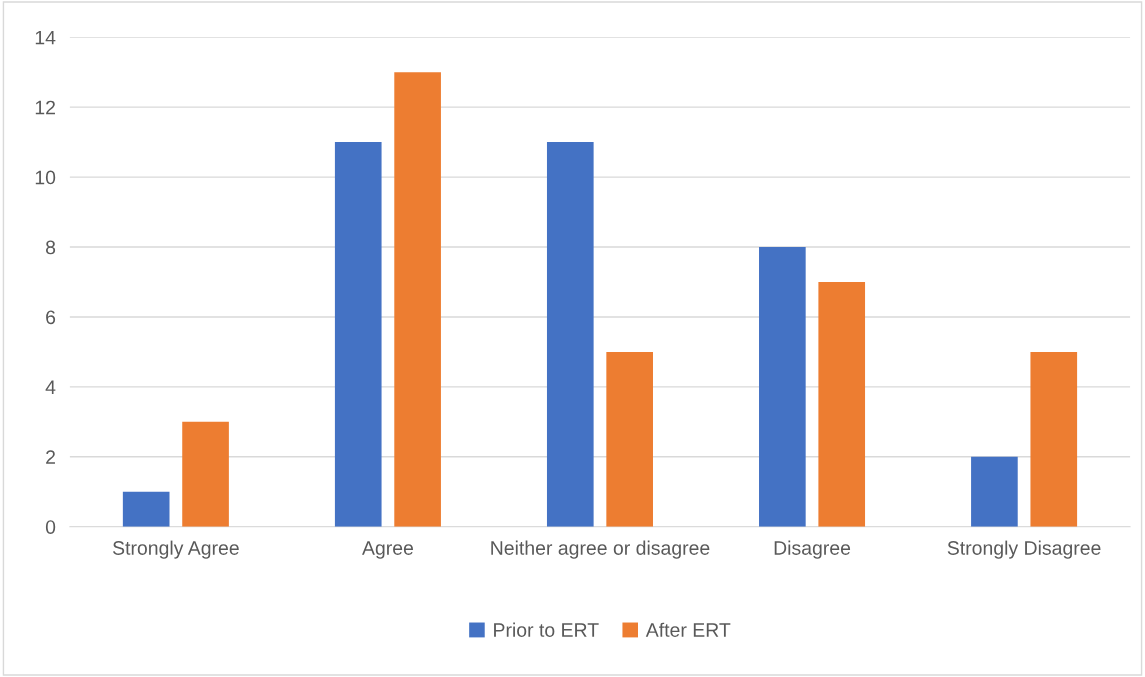 This screenshot has width=1145, height=677. Describe the element at coordinates (1024, 549) in the screenshot. I see `x-tick-label: Strongly Disagree` at that location.